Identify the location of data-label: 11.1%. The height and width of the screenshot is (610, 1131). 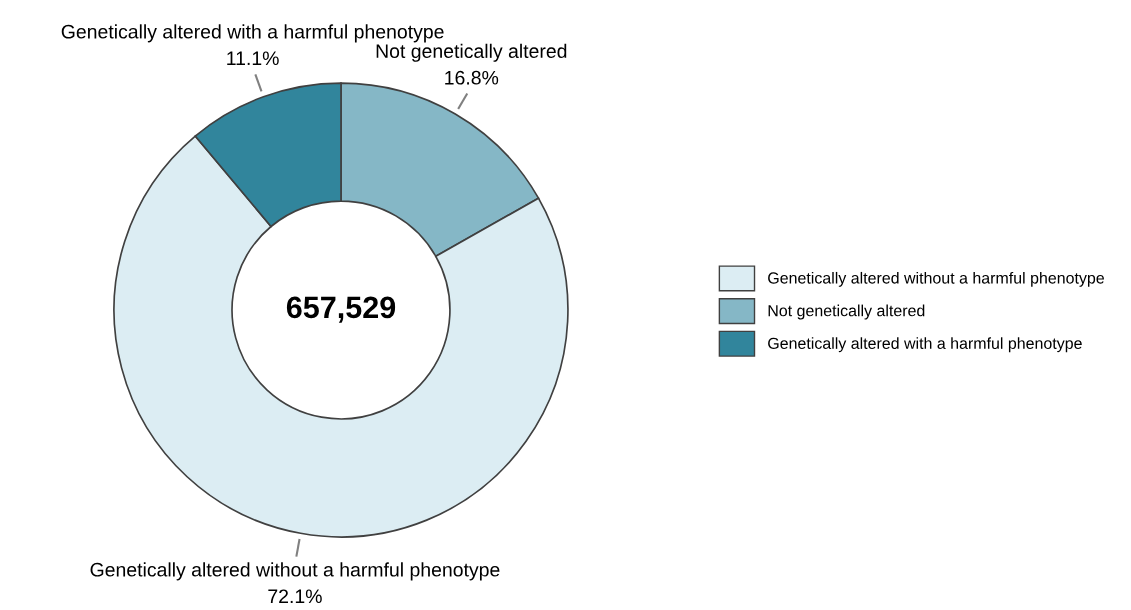
(253, 58).